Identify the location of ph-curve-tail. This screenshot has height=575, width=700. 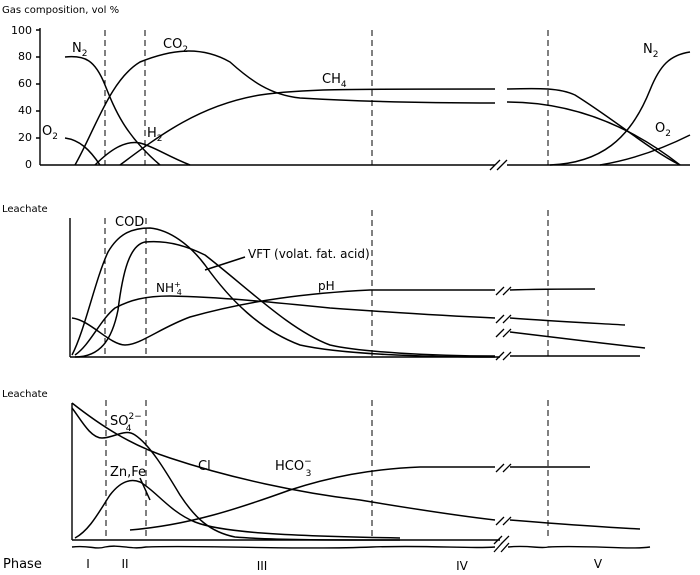
(552, 289).